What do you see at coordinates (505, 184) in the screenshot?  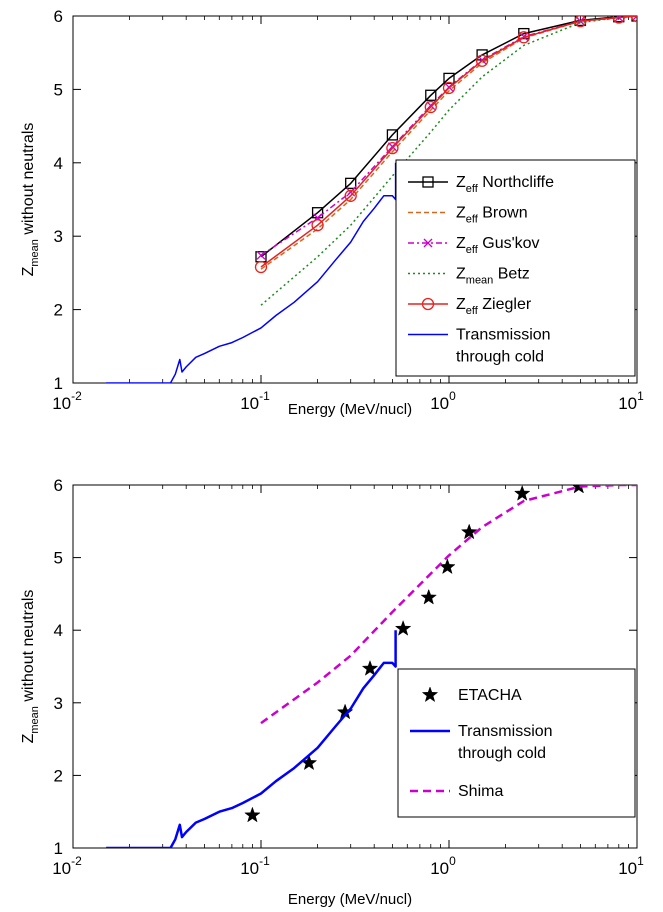 I see `legend-label-z-northcliffe: Zeff Northcliffe` at bounding box center [505, 184].